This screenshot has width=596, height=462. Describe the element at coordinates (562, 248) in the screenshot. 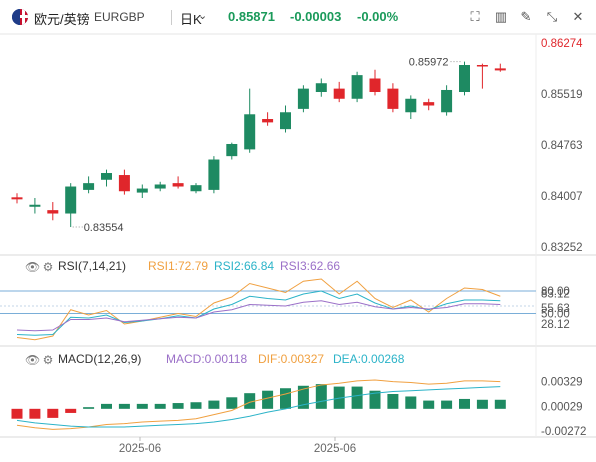

I see `price-axis-label: 0.83252` at that location.